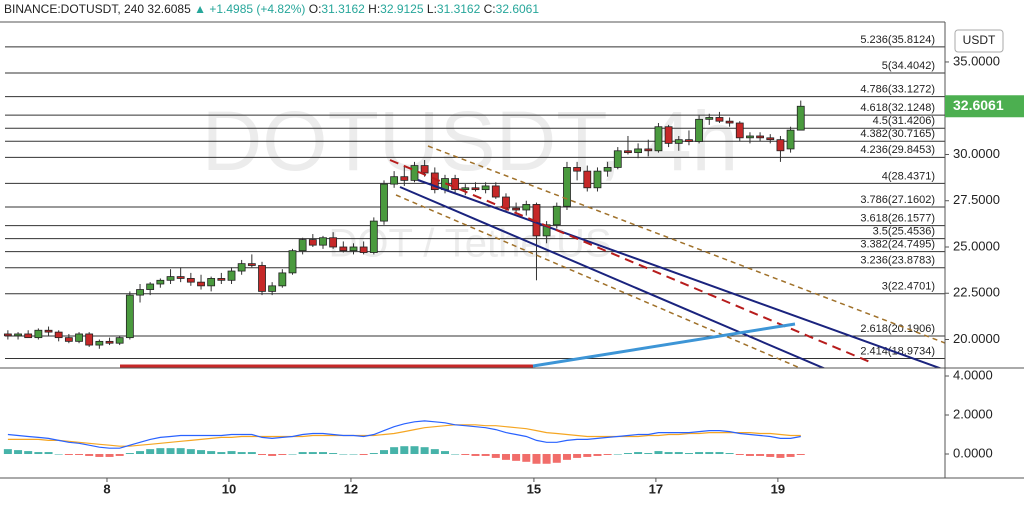 This screenshot has width=1024, height=506. Describe the element at coordinates (598, 281) in the screenshot. I see `channel-outer` at that location.